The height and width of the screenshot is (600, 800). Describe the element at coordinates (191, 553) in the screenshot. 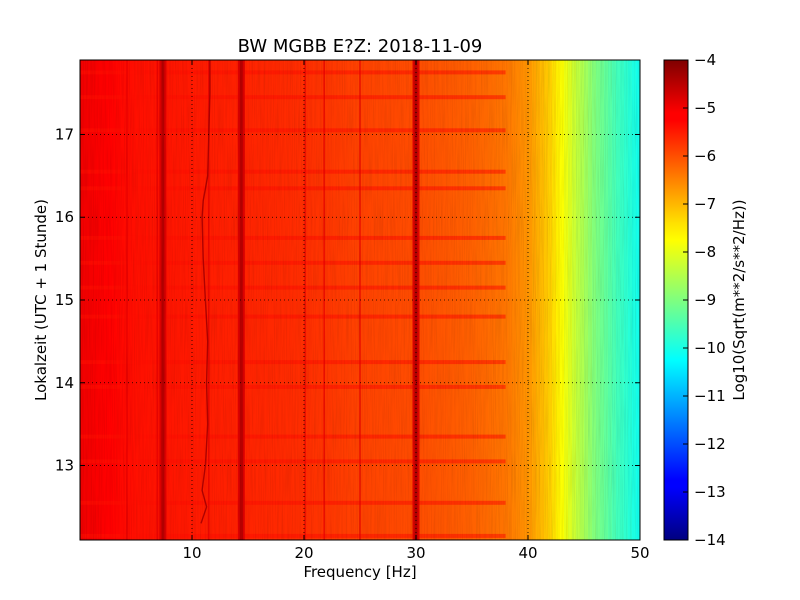

I see `x-tick-label: 10` at that location.